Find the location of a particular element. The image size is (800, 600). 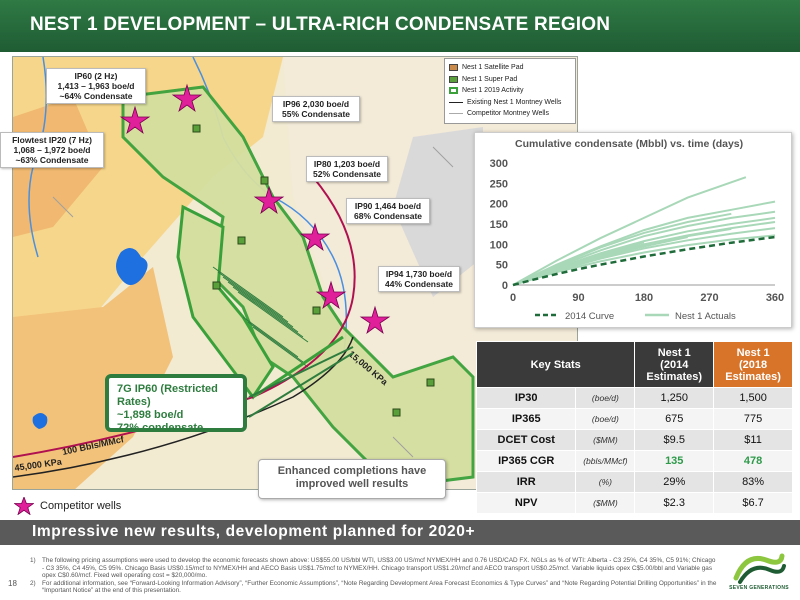

stats-row: NPV ($MM) $2.3 $6.7 is located at coordinates (634, 503).